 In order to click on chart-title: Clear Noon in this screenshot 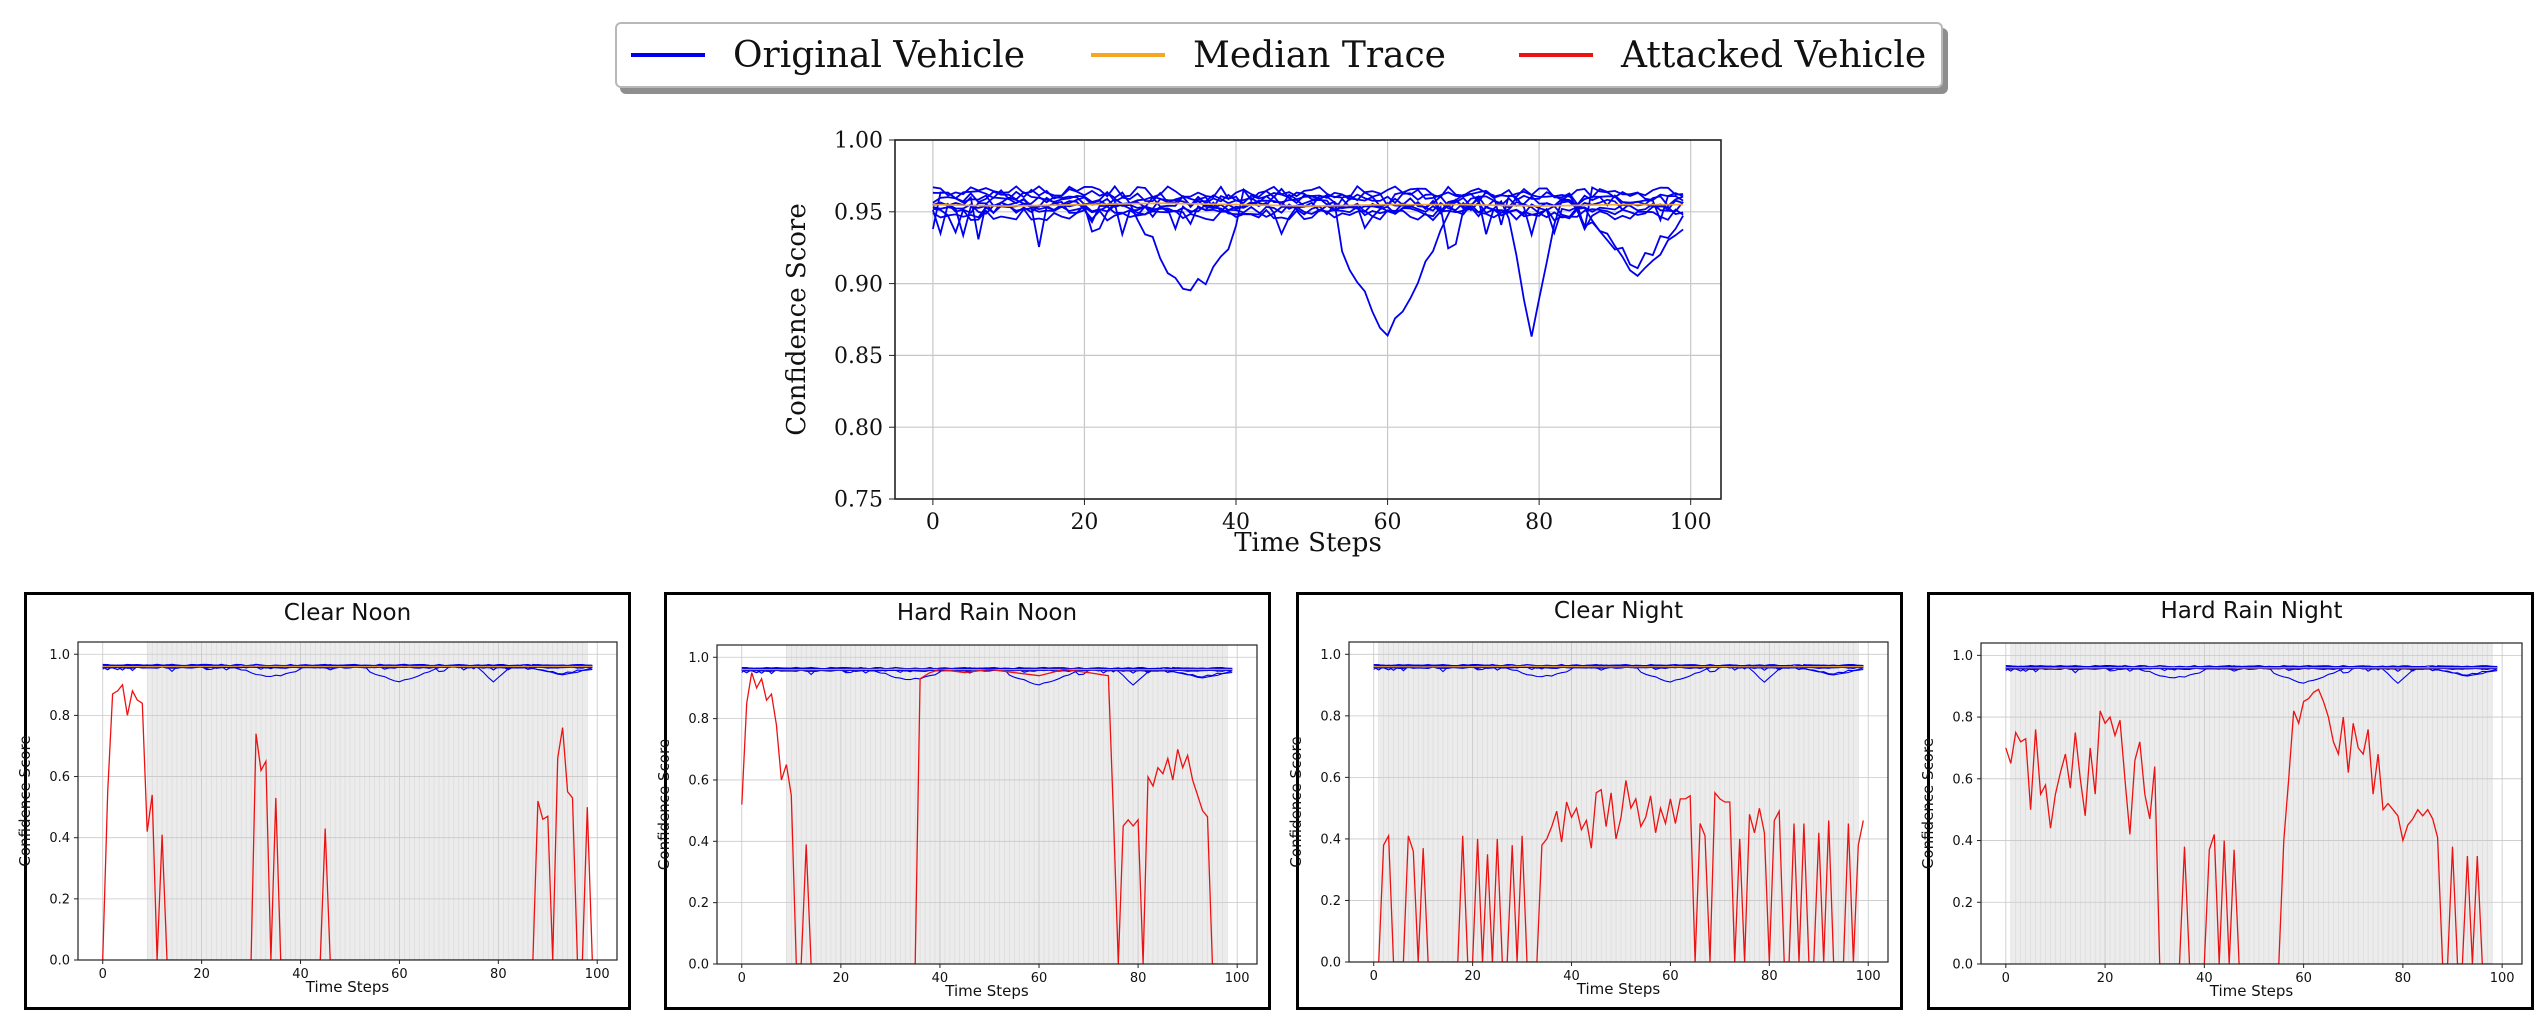, I will do `click(347, 613)`.